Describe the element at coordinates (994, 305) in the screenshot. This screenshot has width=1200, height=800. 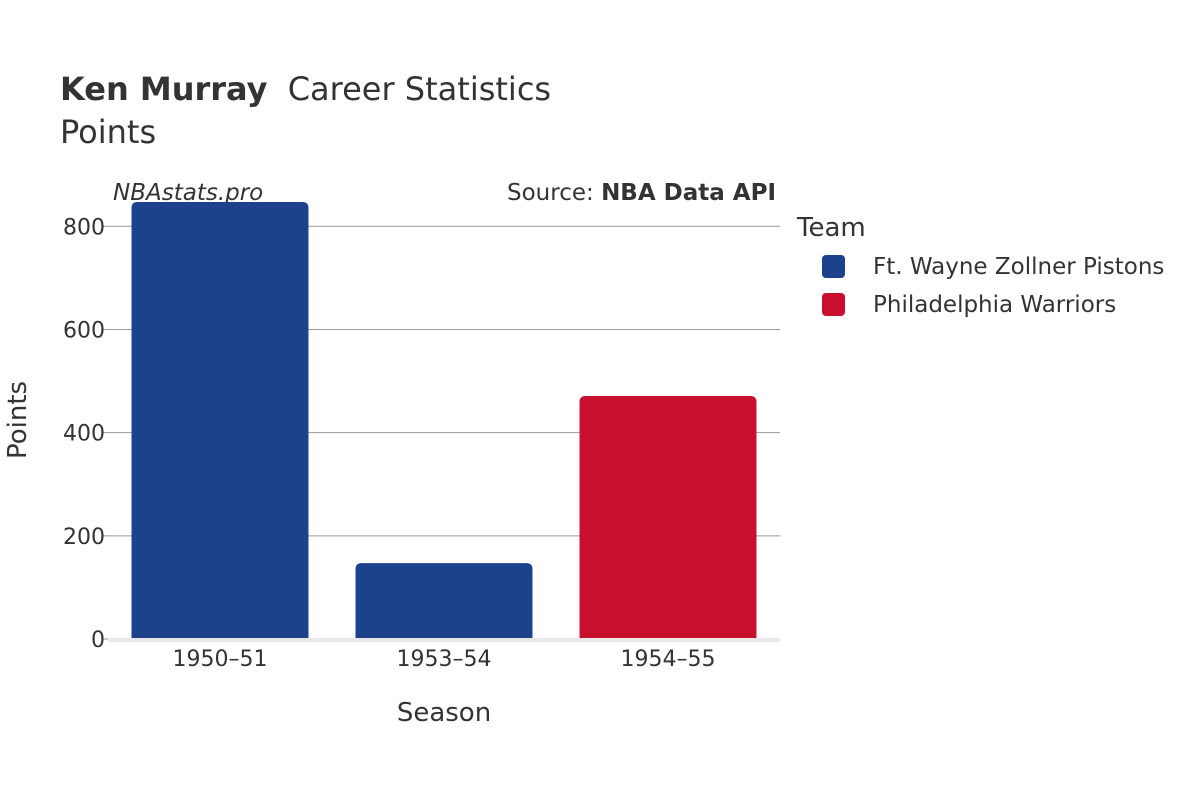
I see `legend-item-label: Philadelphia Warriors` at that location.